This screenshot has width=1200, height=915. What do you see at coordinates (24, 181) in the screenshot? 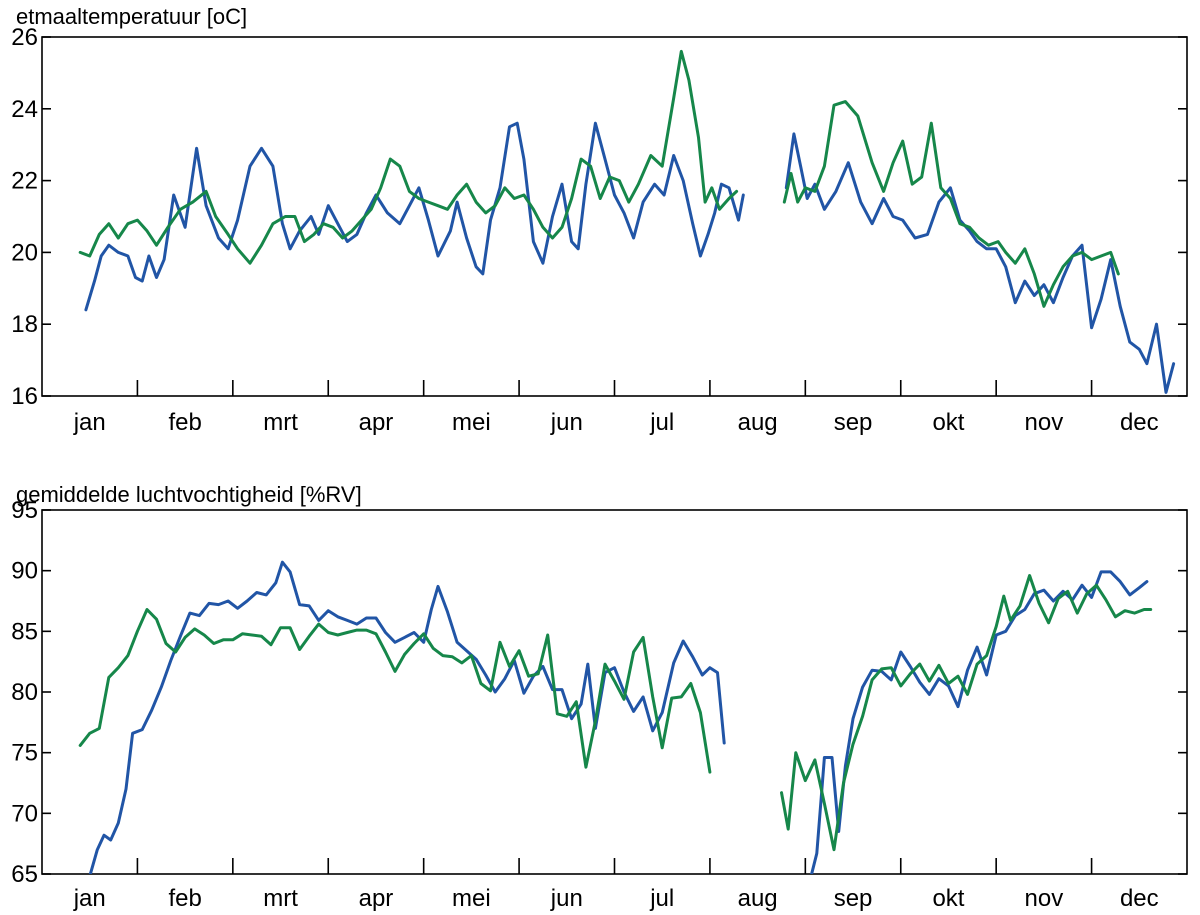
I see `y-tick-label: 22` at bounding box center [24, 181].